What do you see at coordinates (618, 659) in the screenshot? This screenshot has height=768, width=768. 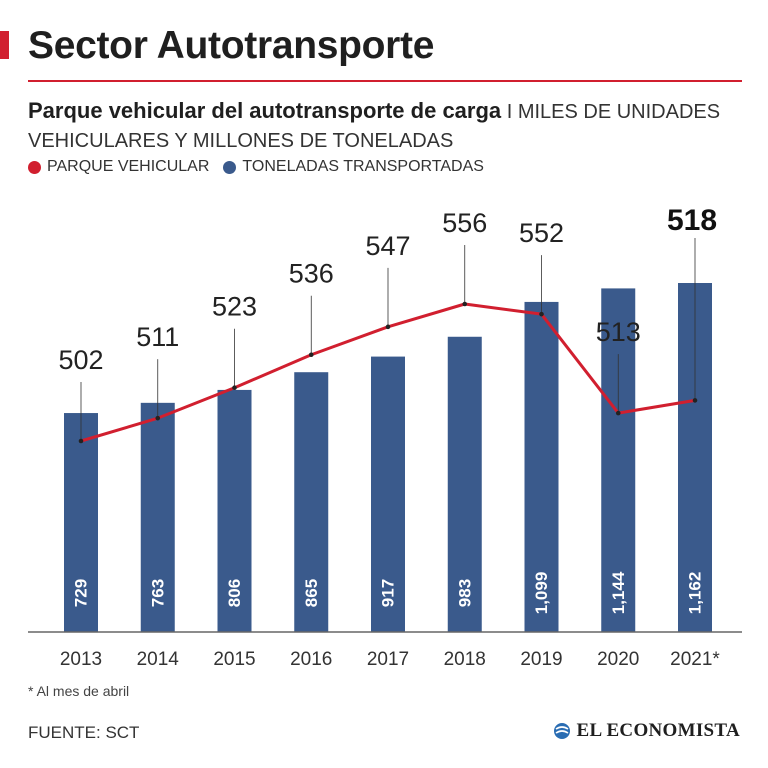 I see `x-tick-2020: 2020` at bounding box center [618, 659].